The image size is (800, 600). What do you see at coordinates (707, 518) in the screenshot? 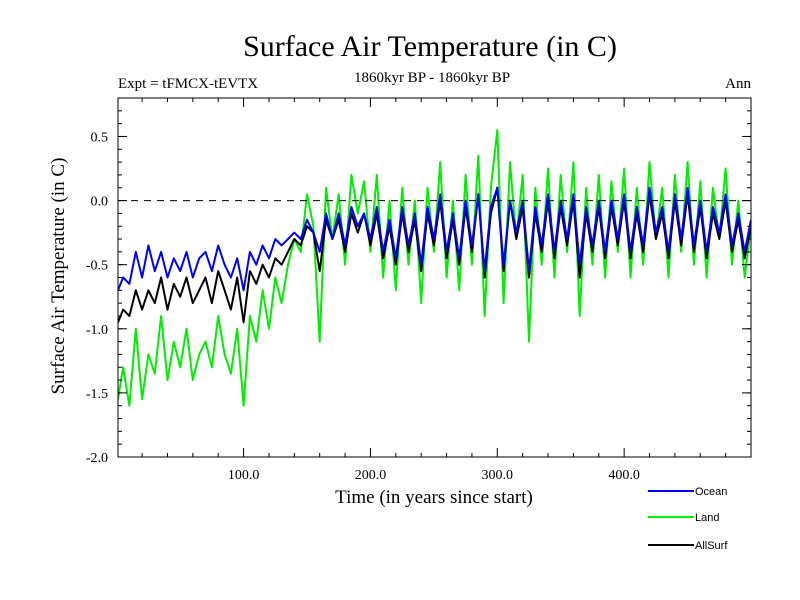
I see `legend-label-land: Land` at bounding box center [707, 518].